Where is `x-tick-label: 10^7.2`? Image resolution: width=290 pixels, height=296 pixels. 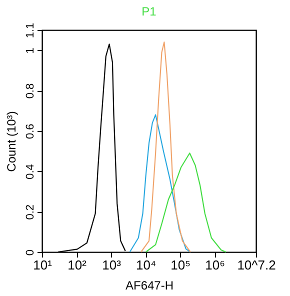 x-tick-label: 10^7.2 is located at coordinates (256, 265).